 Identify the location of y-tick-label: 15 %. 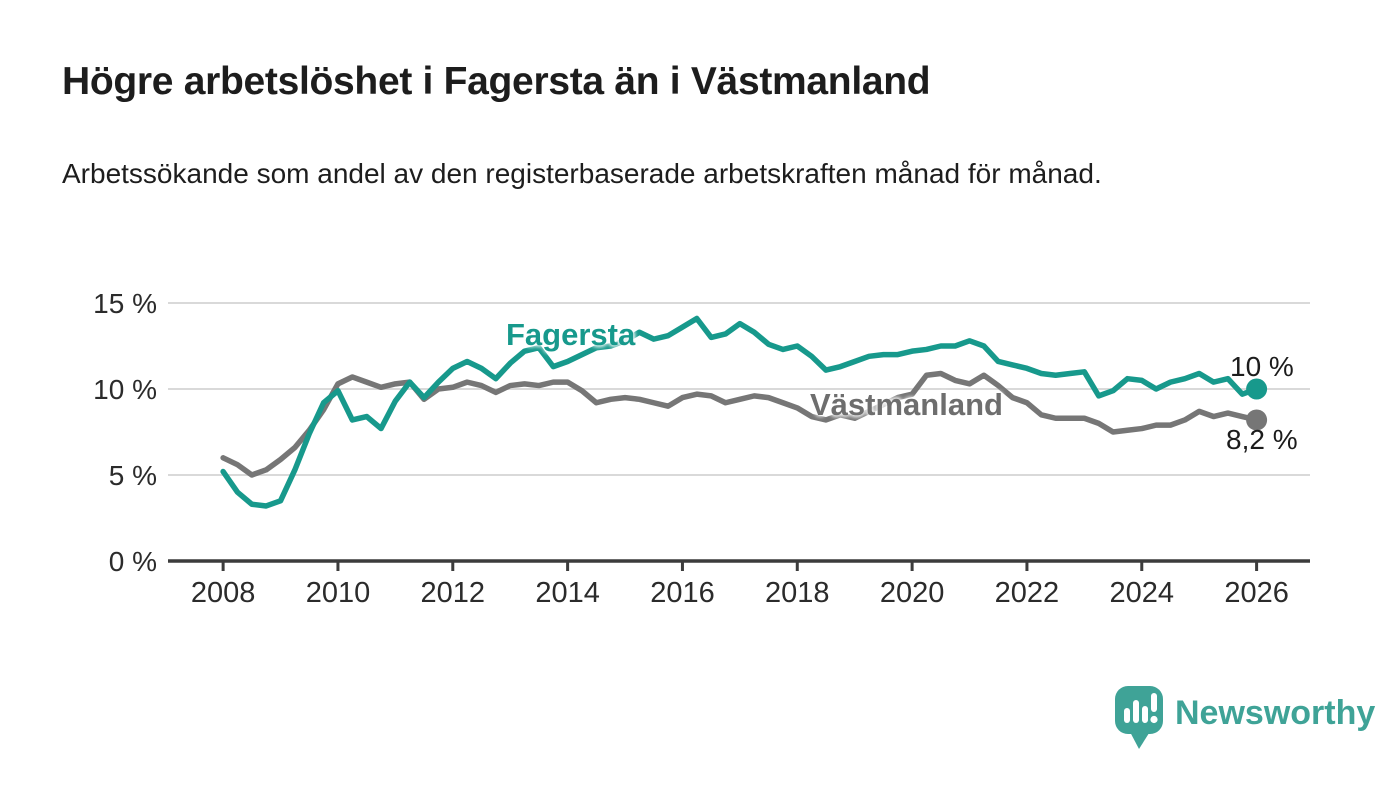
(125, 303).